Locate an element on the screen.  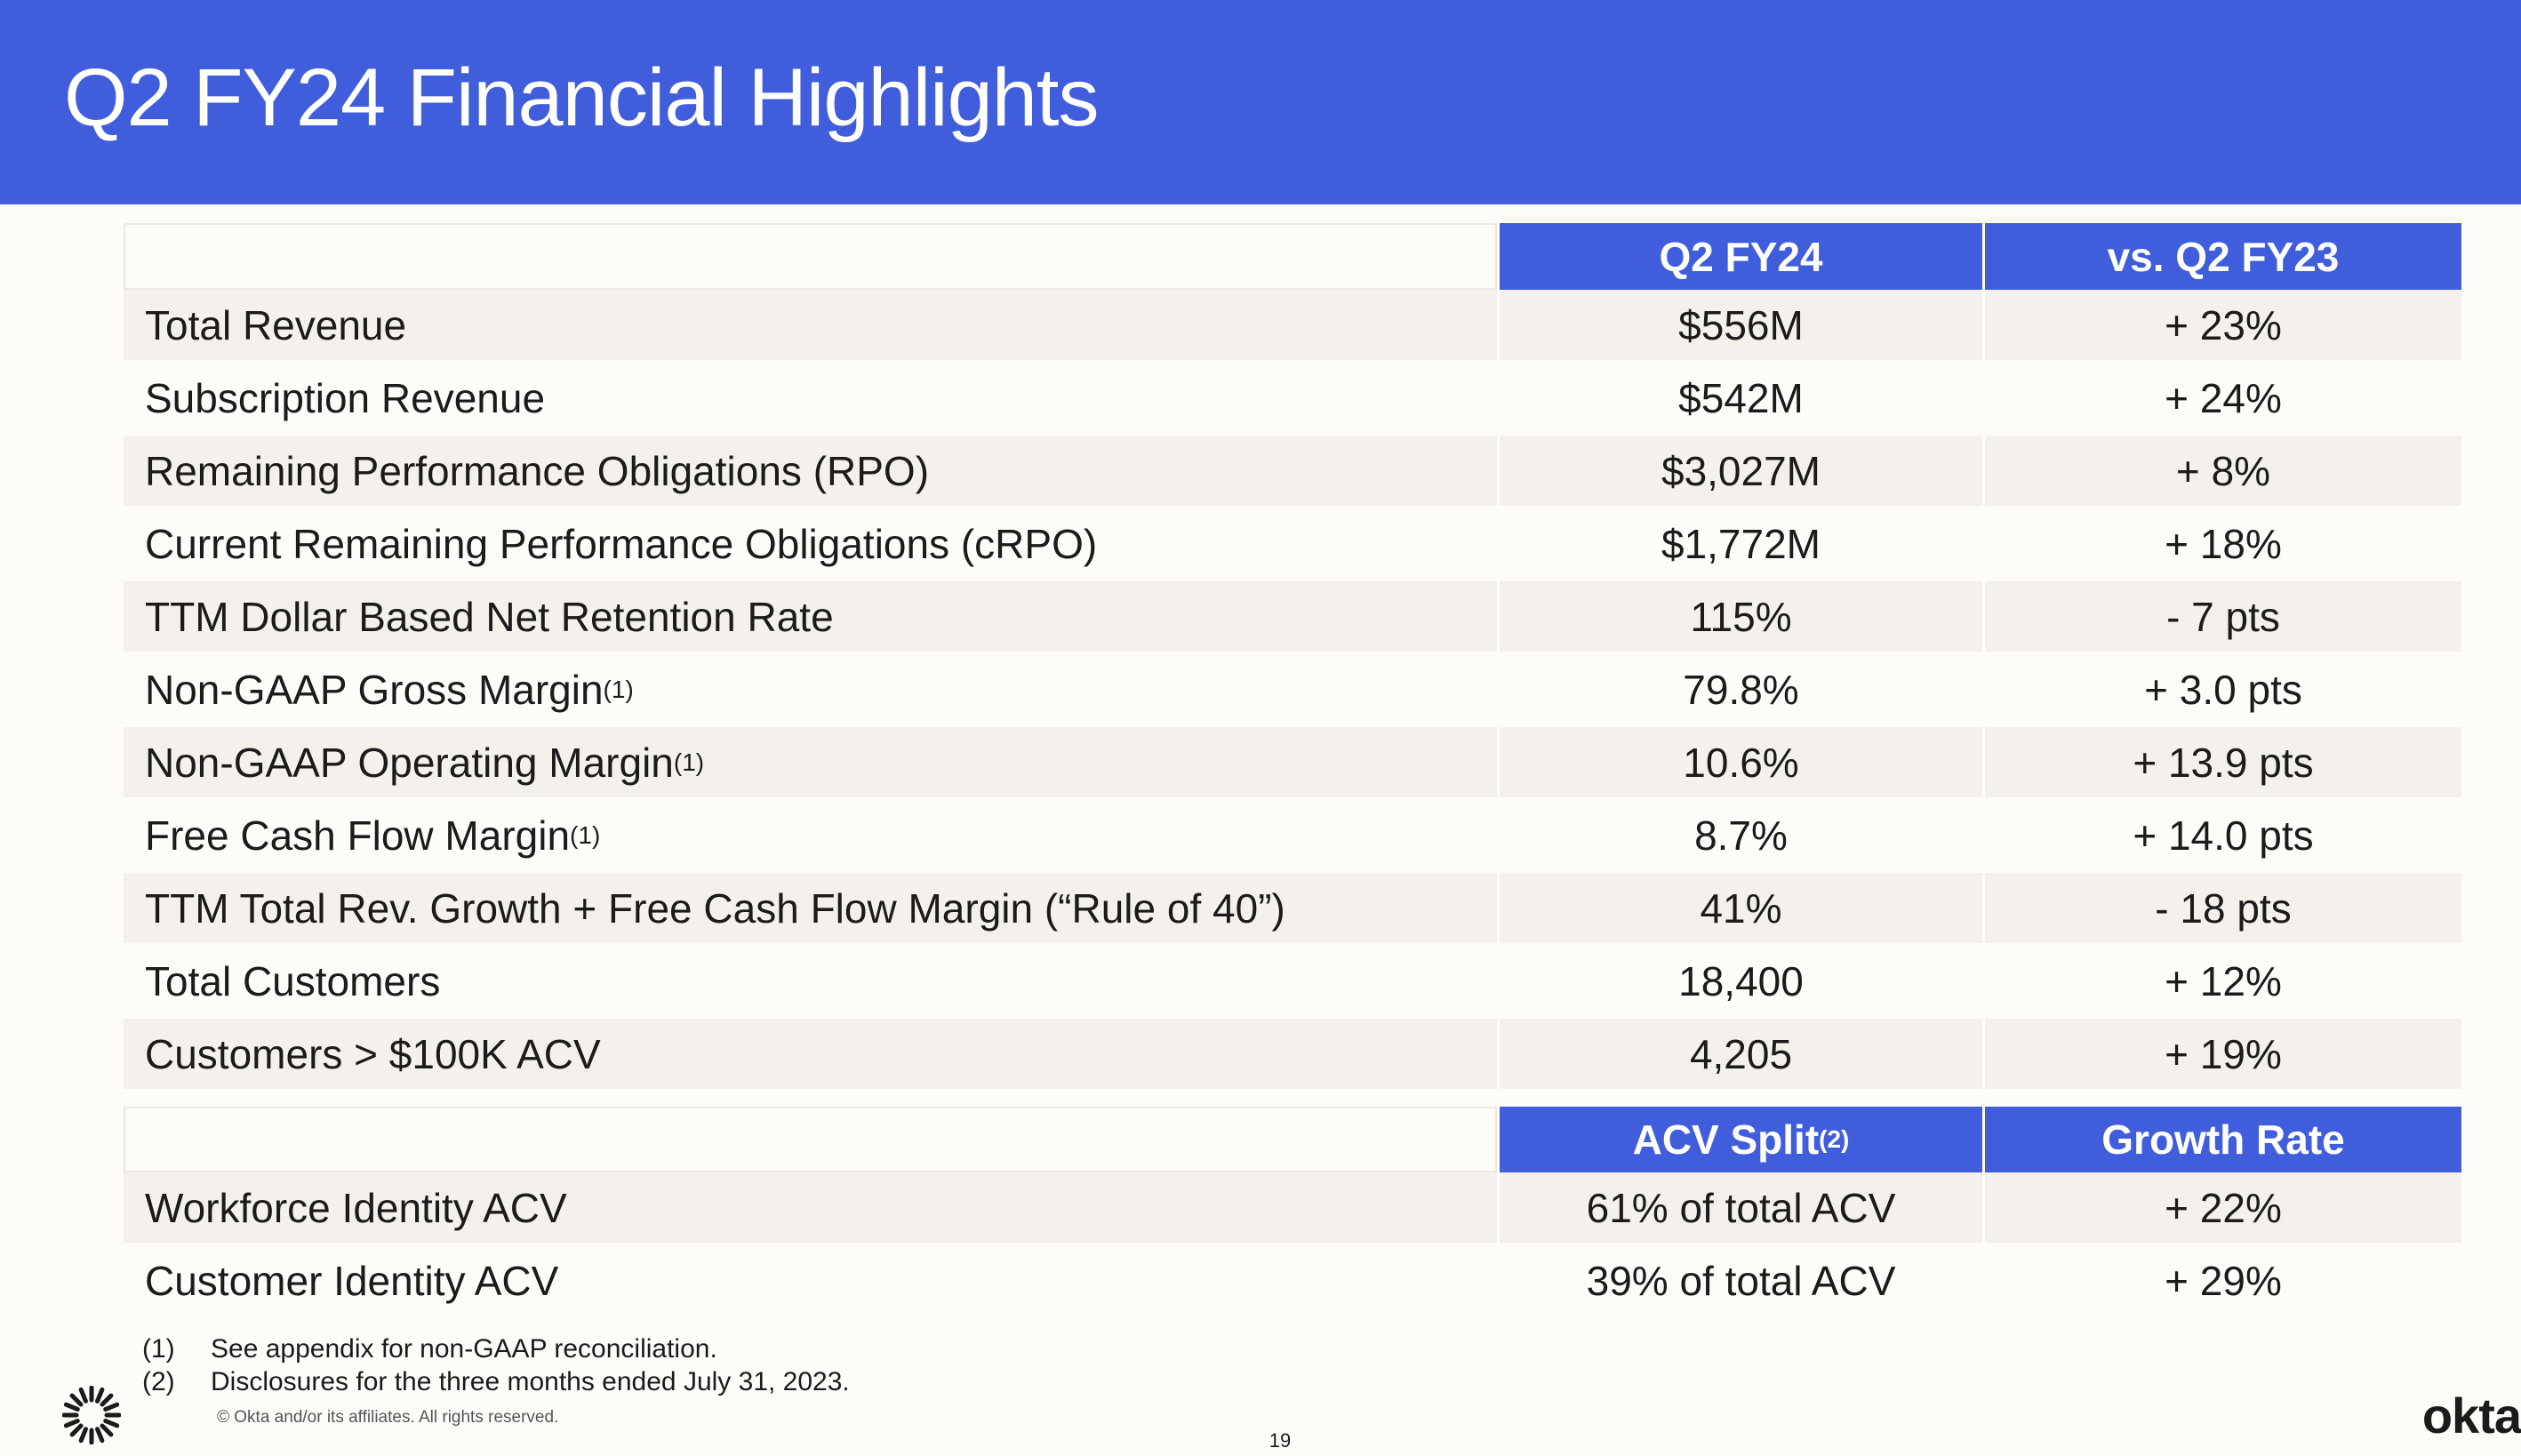
row-change: - 7 pts is located at coordinates (2223, 616).